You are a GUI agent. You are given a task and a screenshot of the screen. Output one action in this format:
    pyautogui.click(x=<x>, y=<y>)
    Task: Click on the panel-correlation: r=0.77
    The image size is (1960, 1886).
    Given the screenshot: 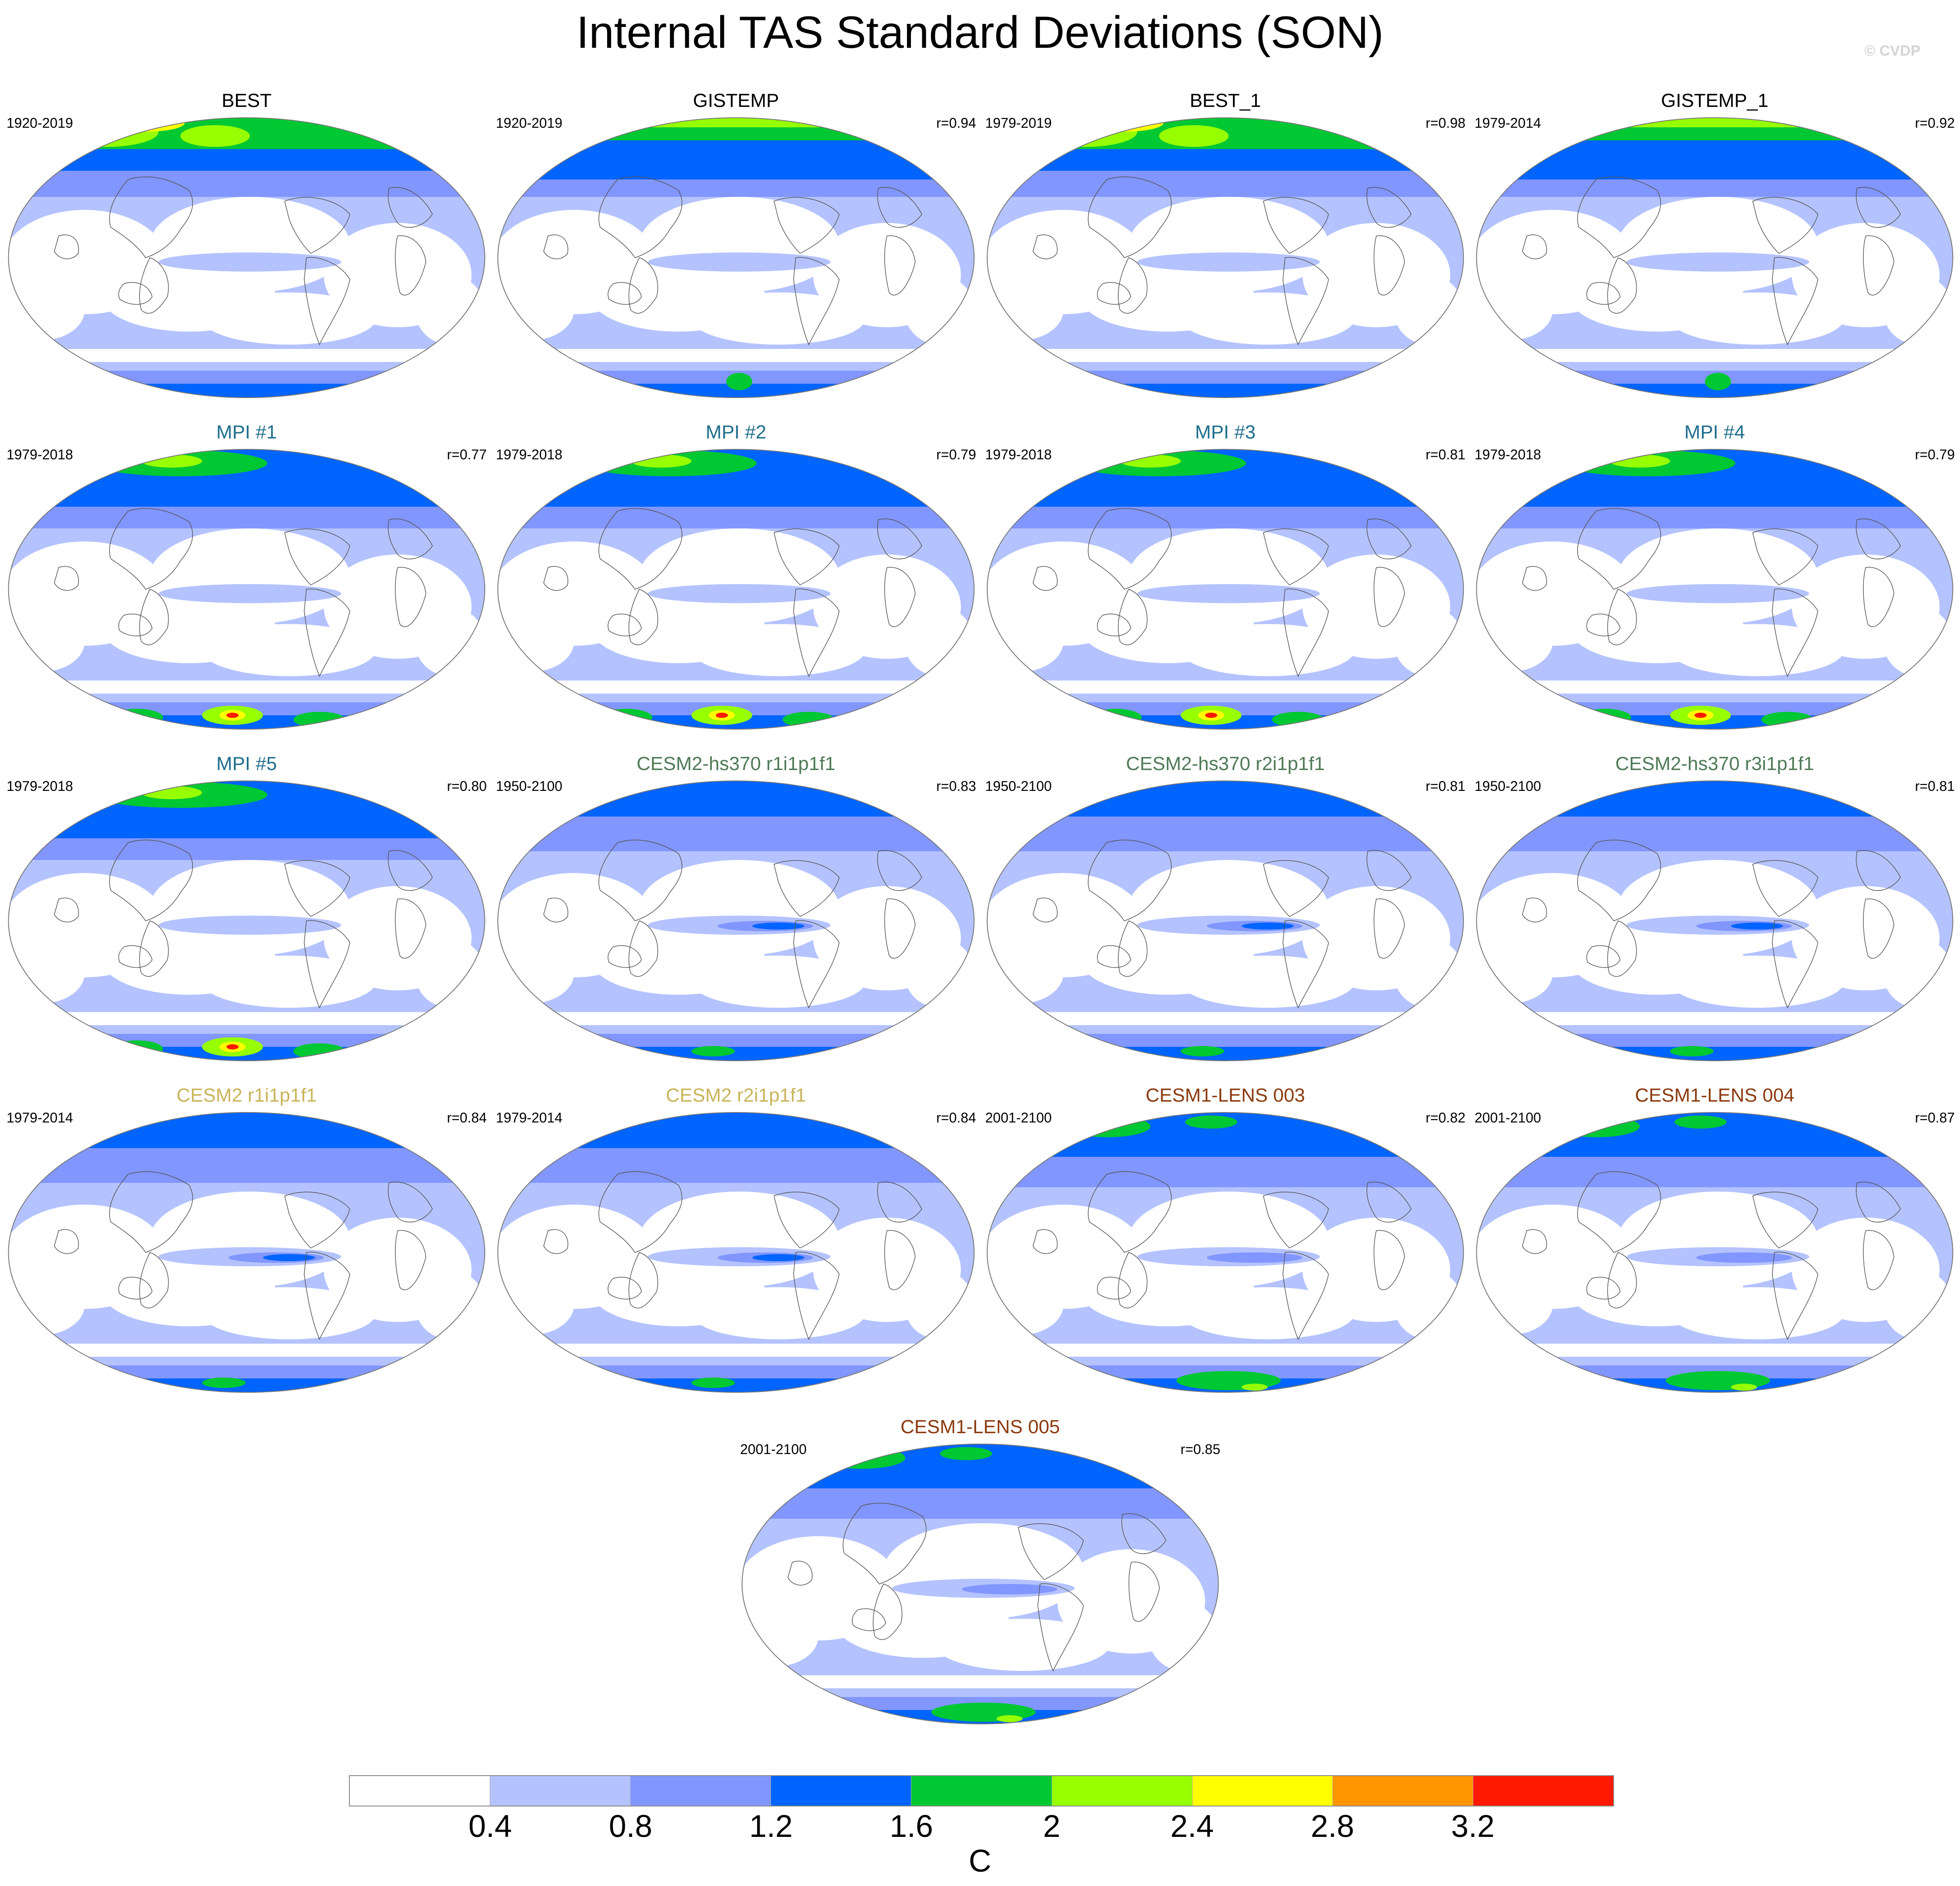 What is the action you would take?
    pyautogui.click(x=467, y=454)
    